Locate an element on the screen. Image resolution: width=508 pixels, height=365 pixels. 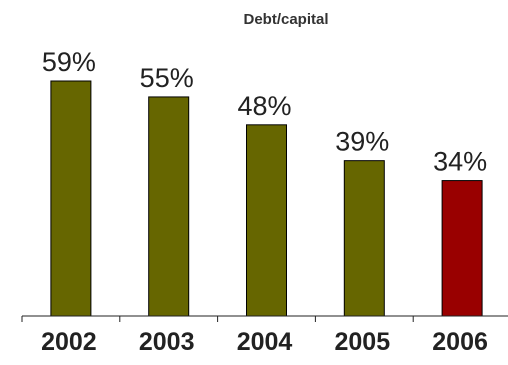
data-label-2006: 34% is located at coordinates (460, 162).